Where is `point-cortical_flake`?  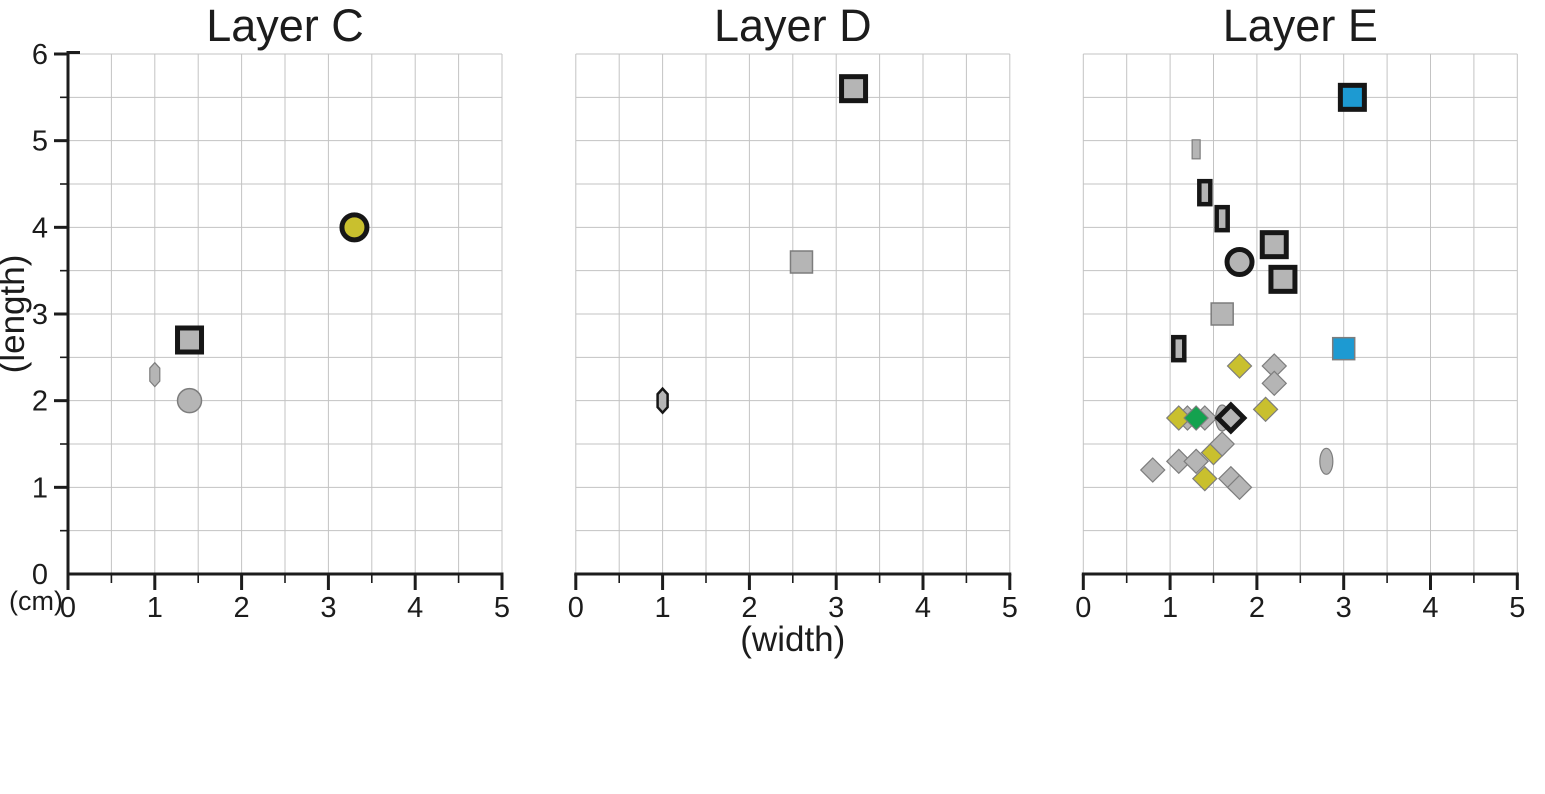
point-cortical_flake is located at coordinates (1326, 461).